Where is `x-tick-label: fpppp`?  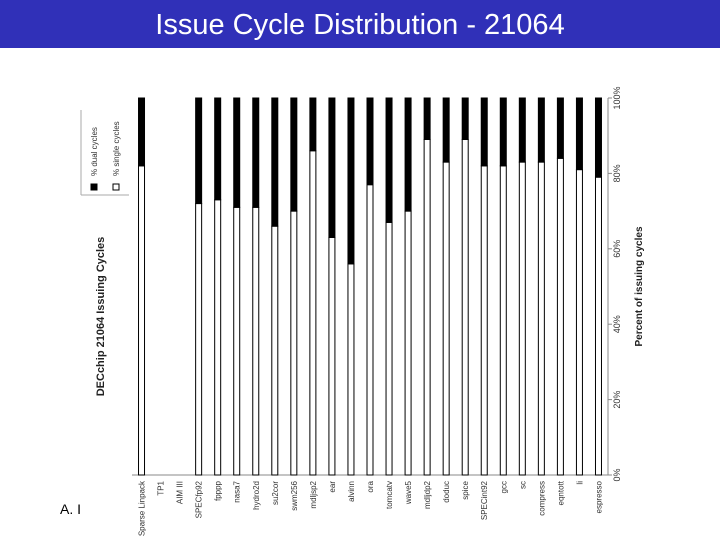 x-tick-label: fpppp is located at coordinates (218, 490).